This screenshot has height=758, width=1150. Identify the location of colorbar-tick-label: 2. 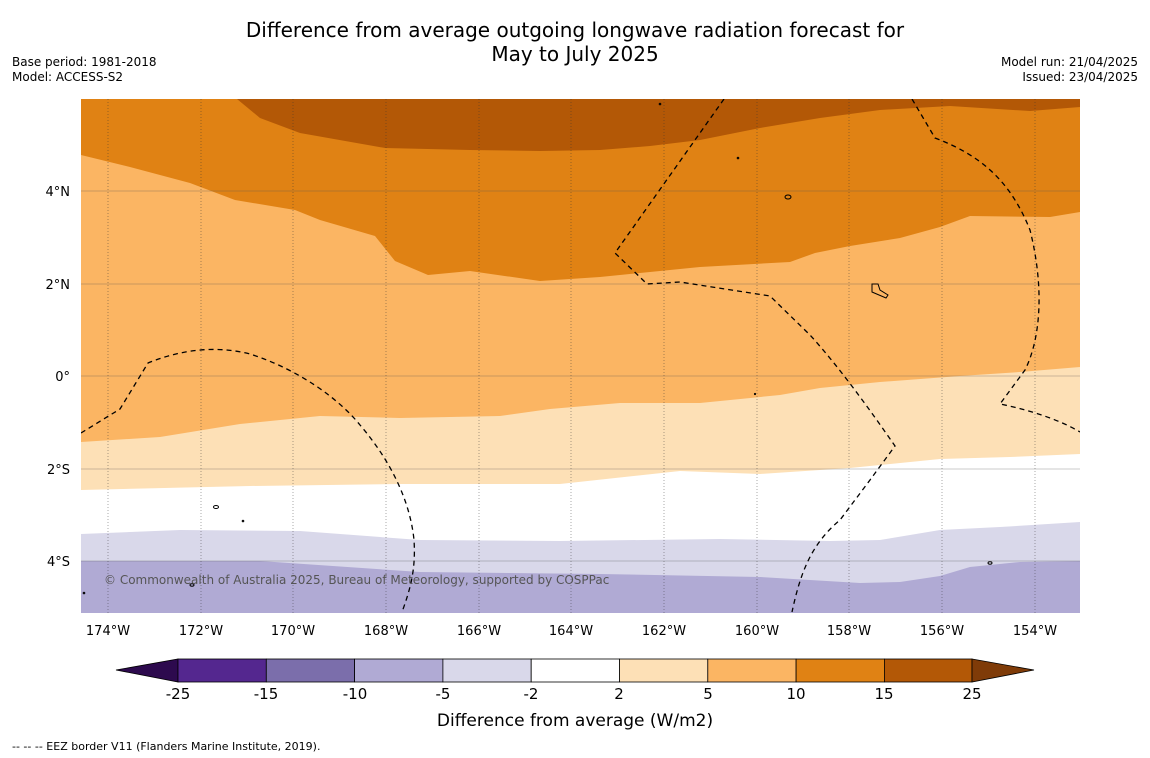
(619, 694).